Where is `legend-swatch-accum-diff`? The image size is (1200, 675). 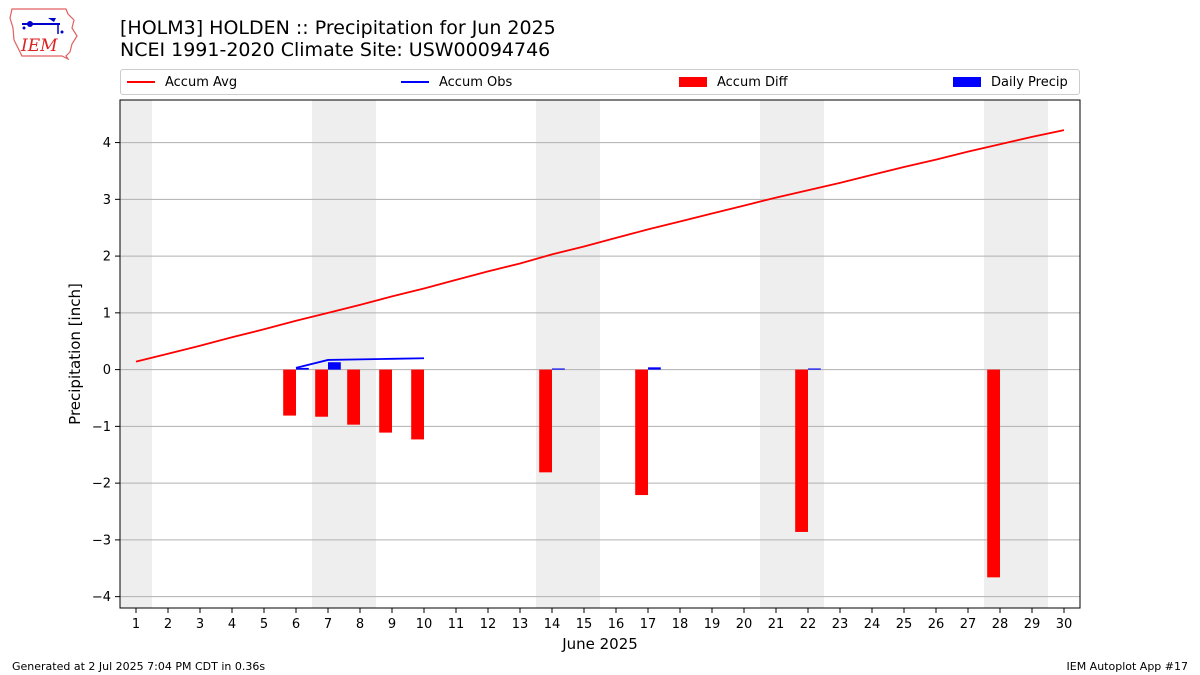 legend-swatch-accum-diff is located at coordinates (693, 82).